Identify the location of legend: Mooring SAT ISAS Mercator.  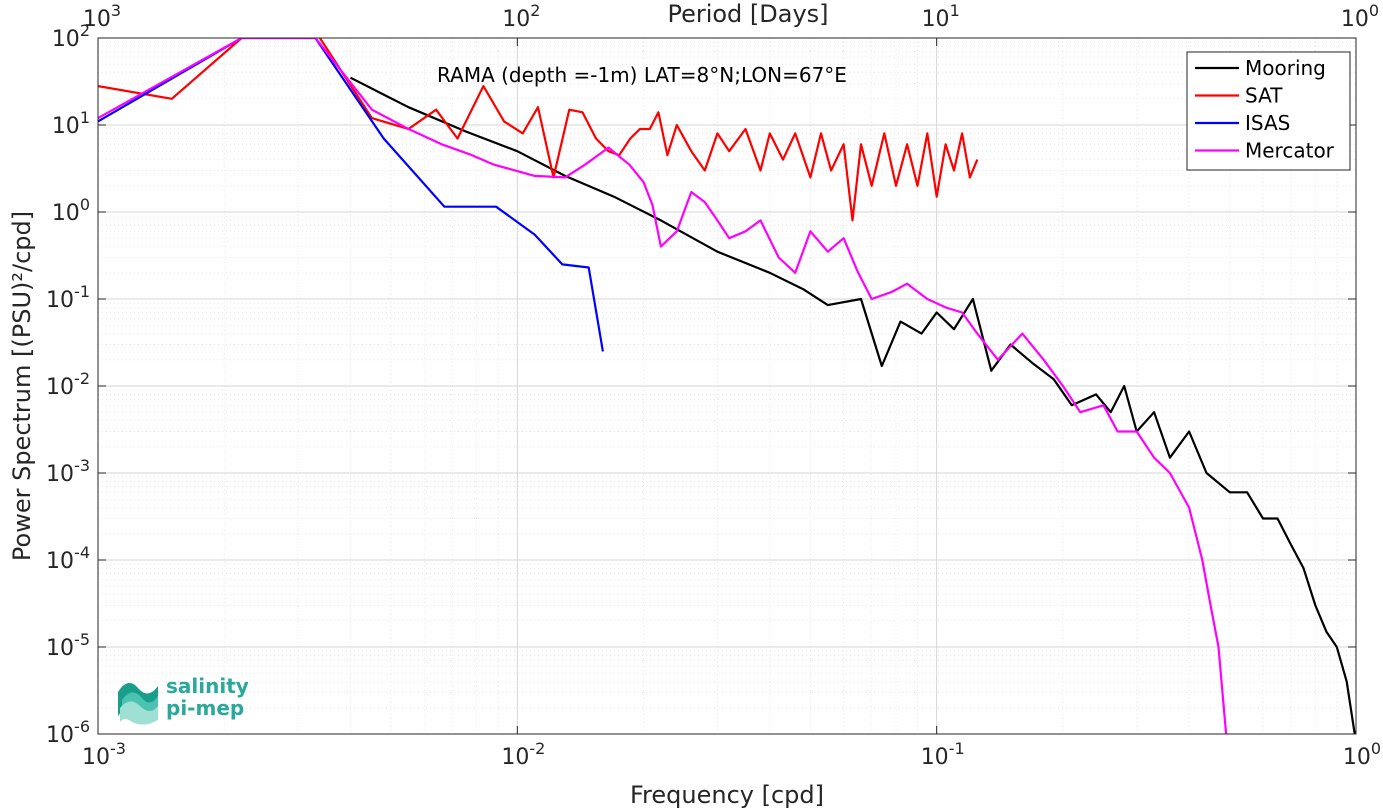
(1268, 111).